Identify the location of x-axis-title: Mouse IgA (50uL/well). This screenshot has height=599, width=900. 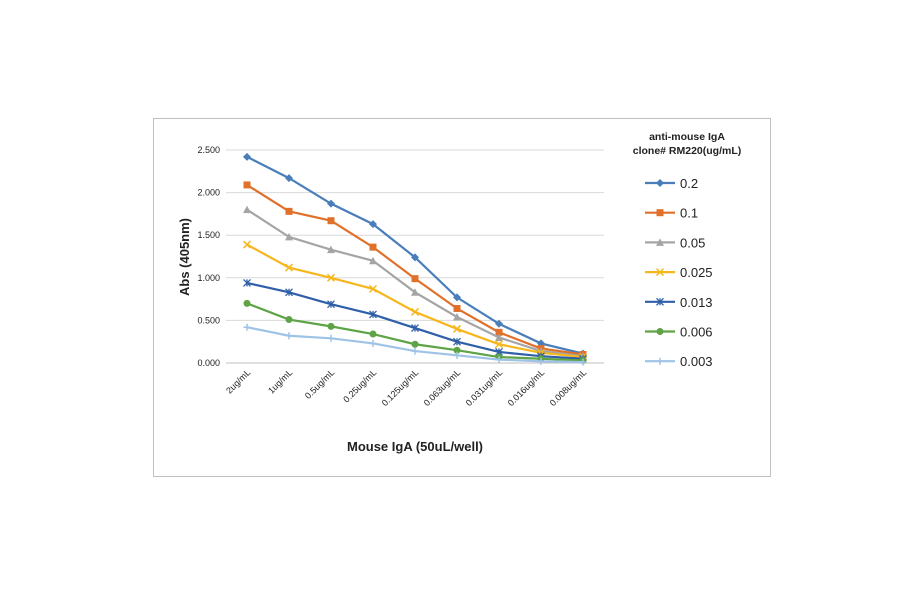
(415, 446).